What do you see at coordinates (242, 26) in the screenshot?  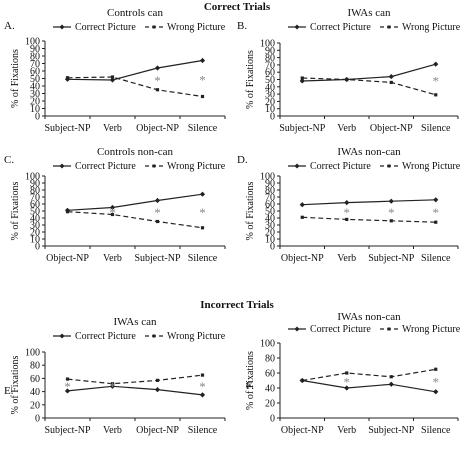 I see `panel-letter: B.` at bounding box center [242, 26].